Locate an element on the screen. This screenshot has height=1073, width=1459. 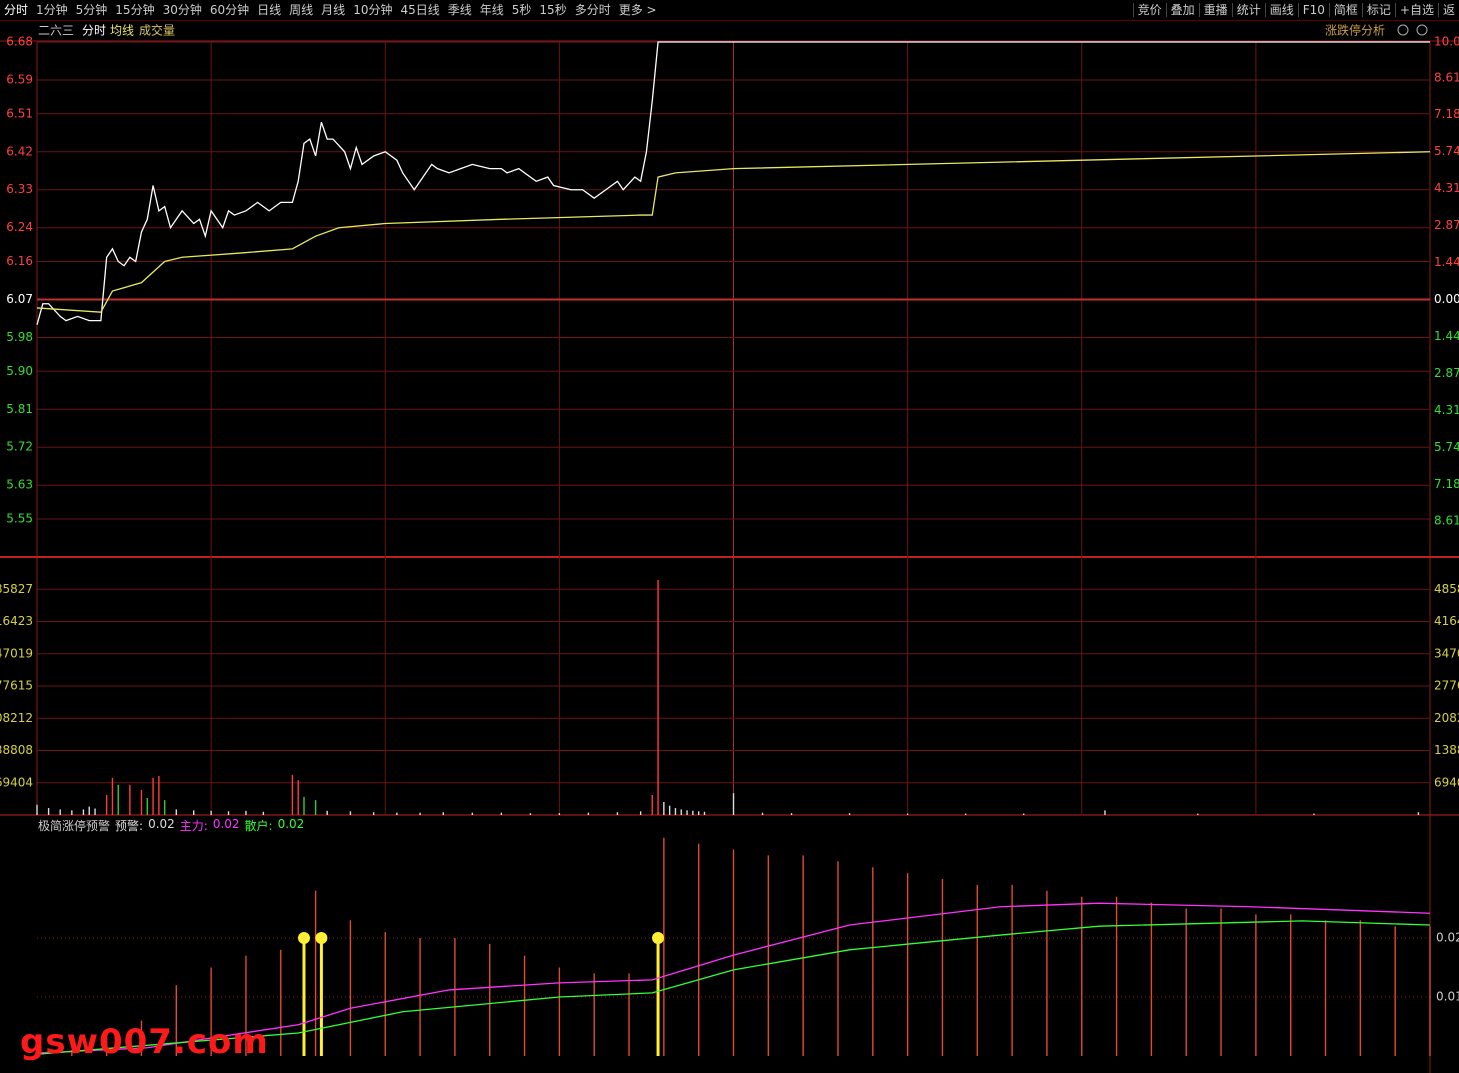
y-tick-label: 347019 is located at coordinates (16, 653).